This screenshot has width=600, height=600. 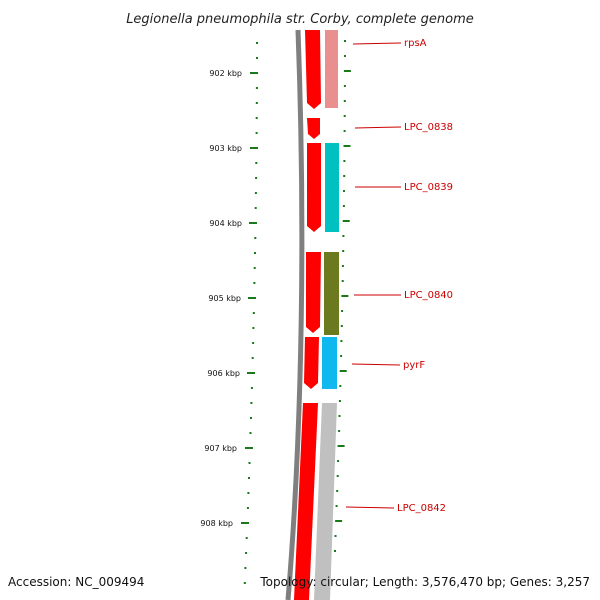 I want to click on ruler-minor-ticks, so click(x=250, y=313).